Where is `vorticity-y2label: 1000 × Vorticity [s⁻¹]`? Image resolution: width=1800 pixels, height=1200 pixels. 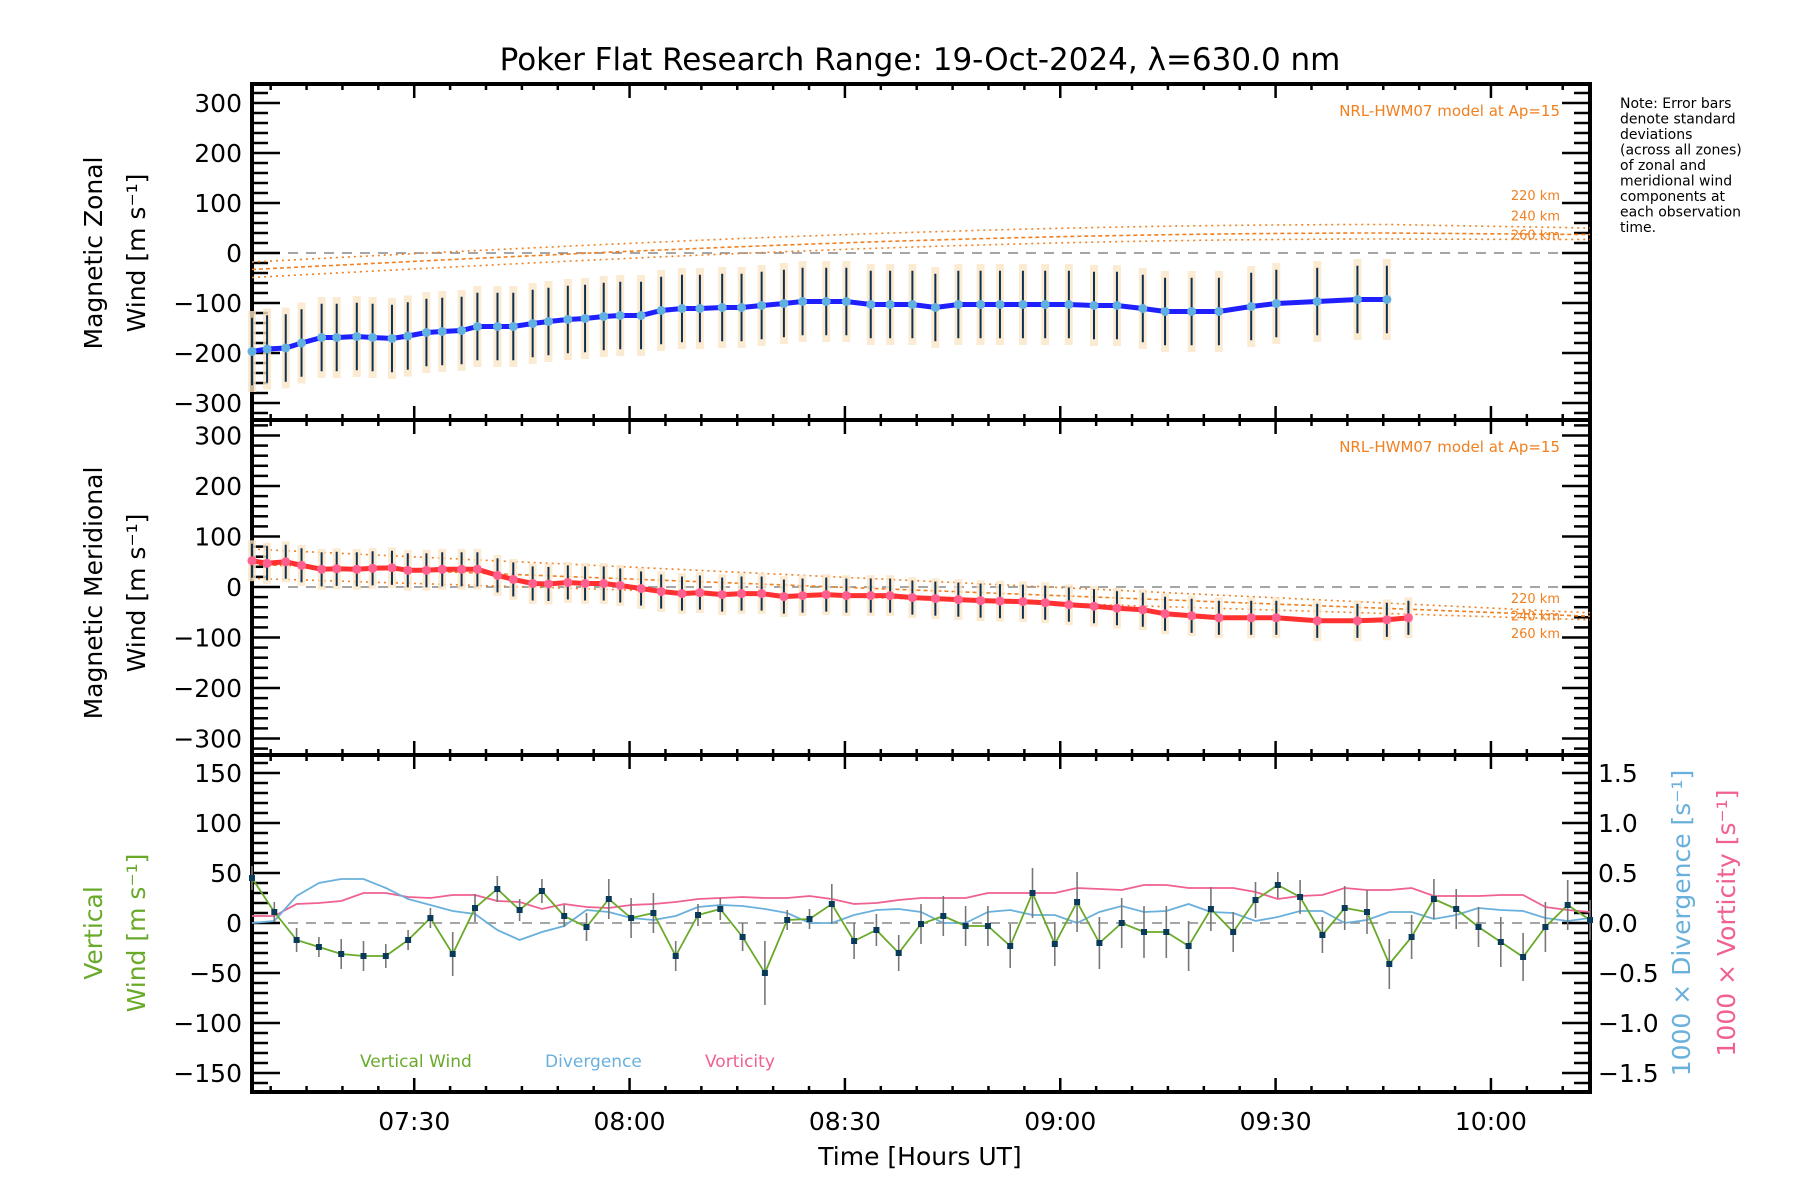 vorticity-y2label: 1000 × Vorticity [s⁻¹] is located at coordinates (1726, 923).